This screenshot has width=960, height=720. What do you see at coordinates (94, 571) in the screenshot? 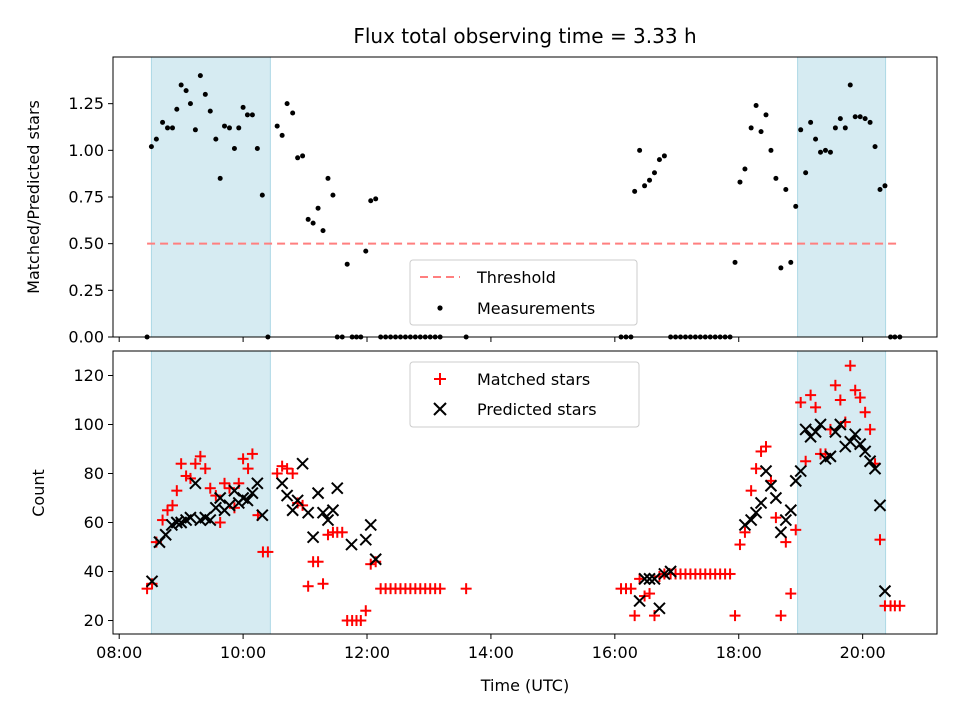
I see `y-tick-label: 40` at bounding box center [94, 571].